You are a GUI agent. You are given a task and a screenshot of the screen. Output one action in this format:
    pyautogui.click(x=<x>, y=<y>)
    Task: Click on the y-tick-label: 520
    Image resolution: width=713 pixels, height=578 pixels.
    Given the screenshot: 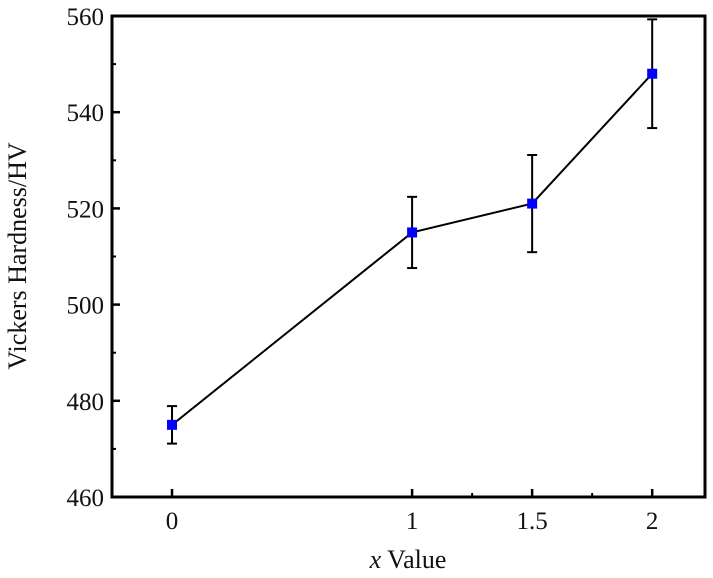 What is the action you would take?
    pyautogui.click(x=86, y=209)
    